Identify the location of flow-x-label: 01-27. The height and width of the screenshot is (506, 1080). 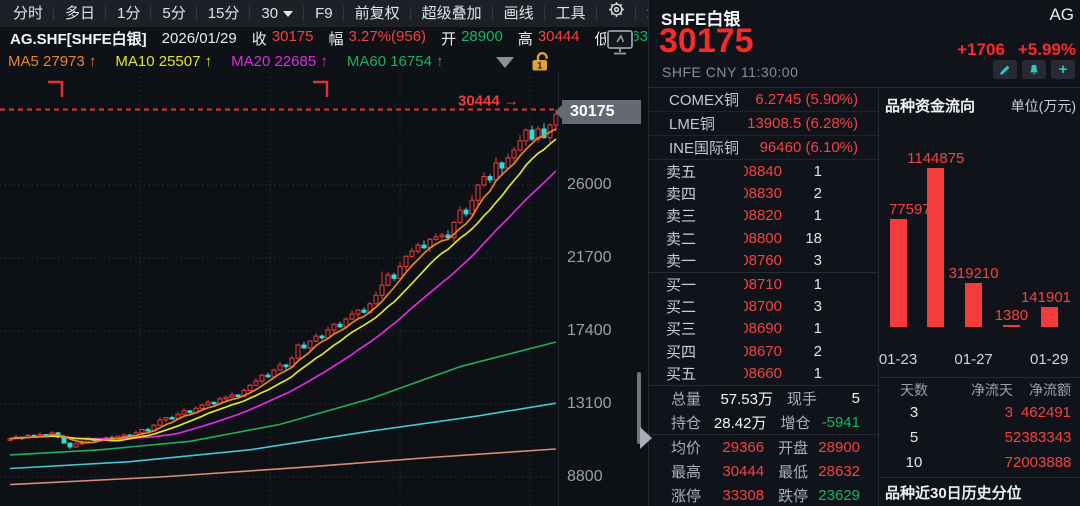
(973, 359).